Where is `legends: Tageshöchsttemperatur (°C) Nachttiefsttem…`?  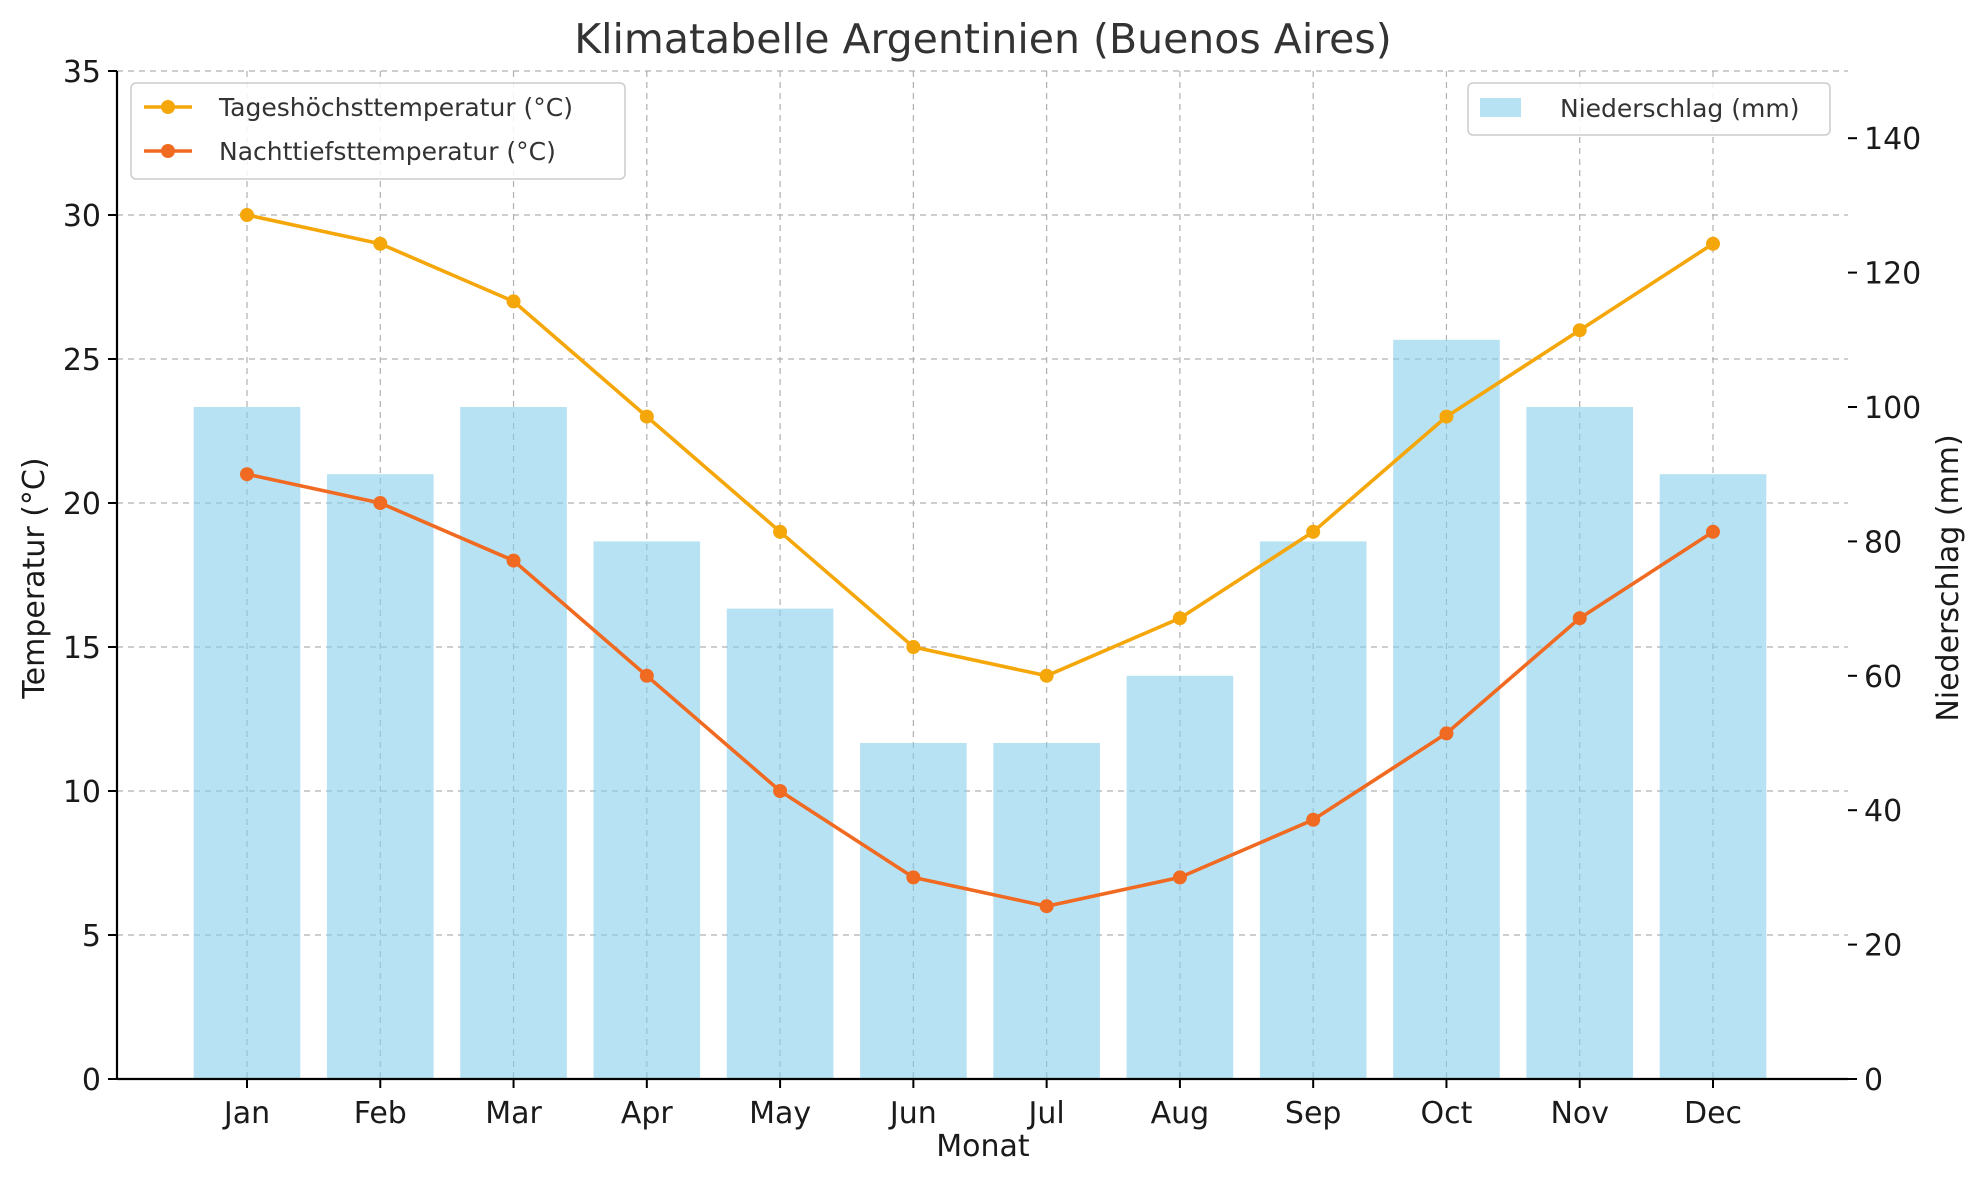
legends: Tageshöchsttemperatur (°C) Nachttiefsttem… is located at coordinates (980, 131).